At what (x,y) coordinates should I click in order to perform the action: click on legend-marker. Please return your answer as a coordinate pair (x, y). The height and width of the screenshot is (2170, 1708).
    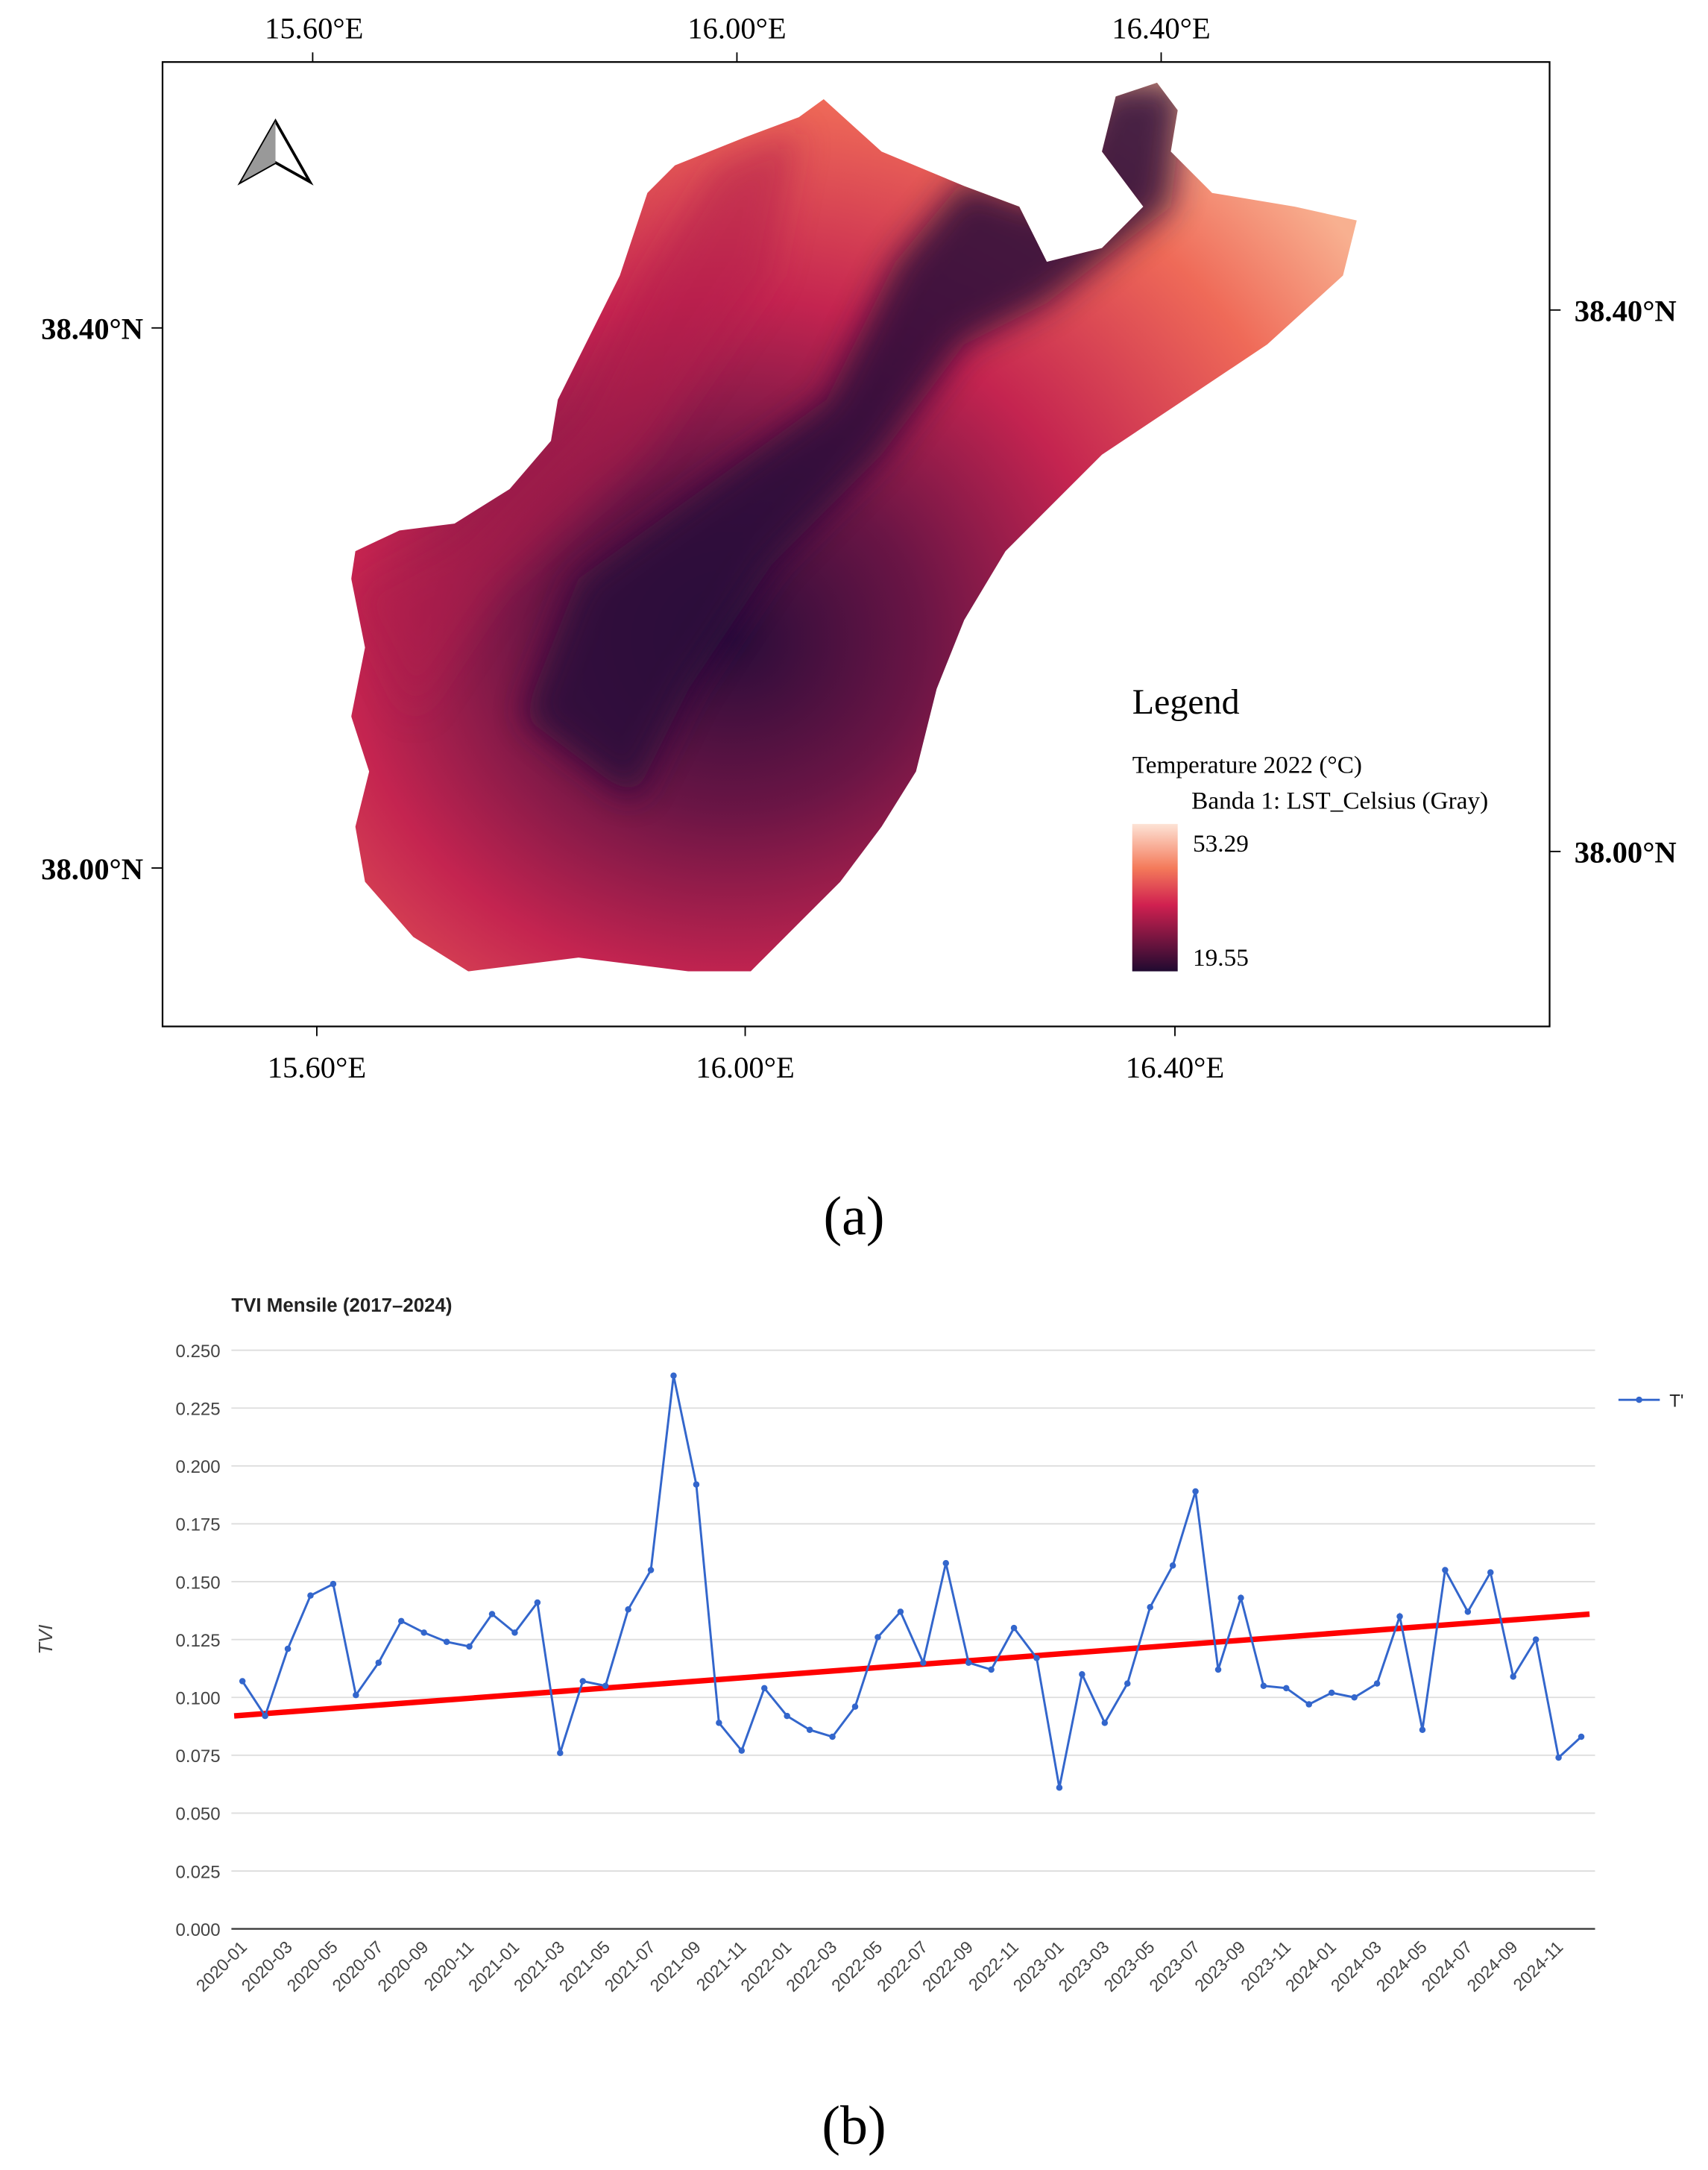
    Looking at the image, I should click on (1639, 1400).